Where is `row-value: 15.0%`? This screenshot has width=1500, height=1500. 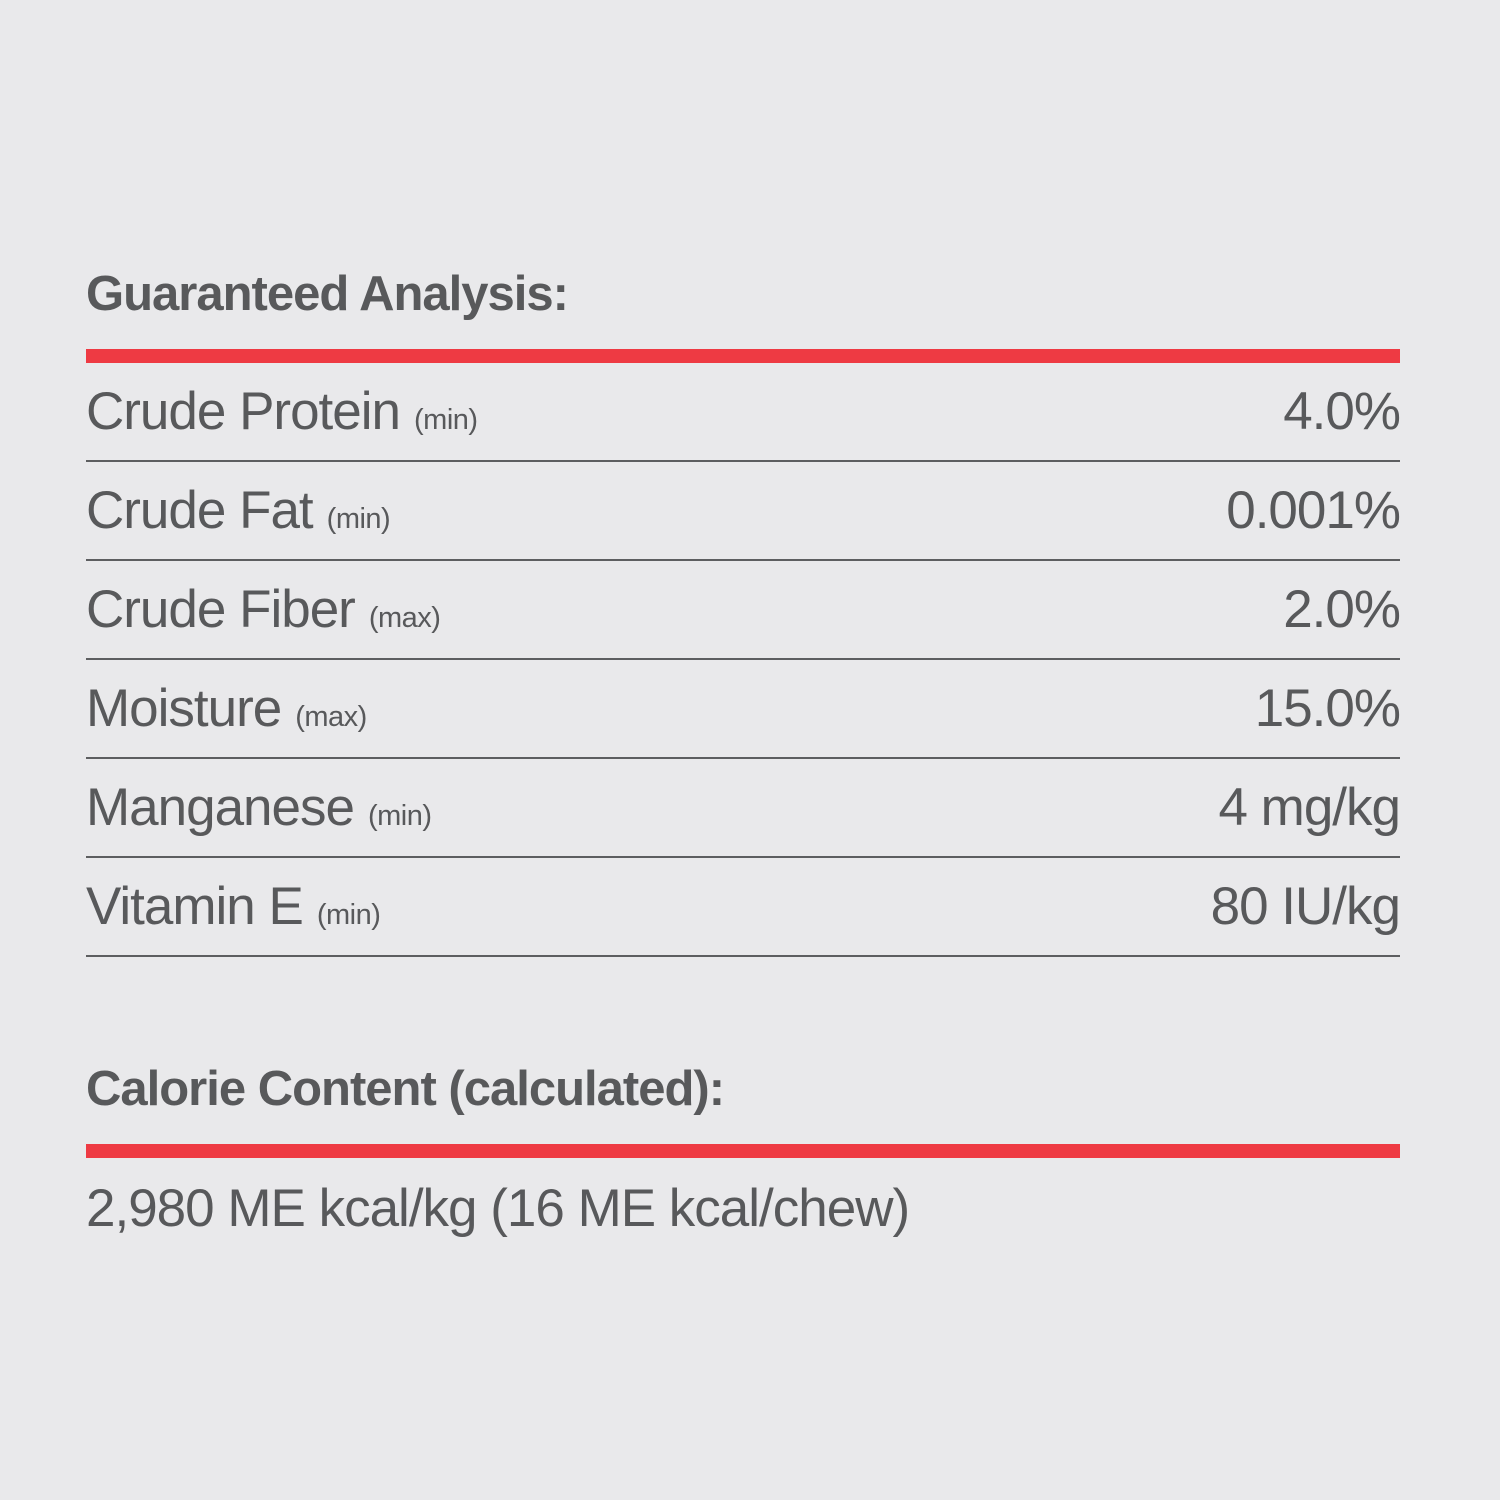 row-value: 15.0% is located at coordinates (1327, 708).